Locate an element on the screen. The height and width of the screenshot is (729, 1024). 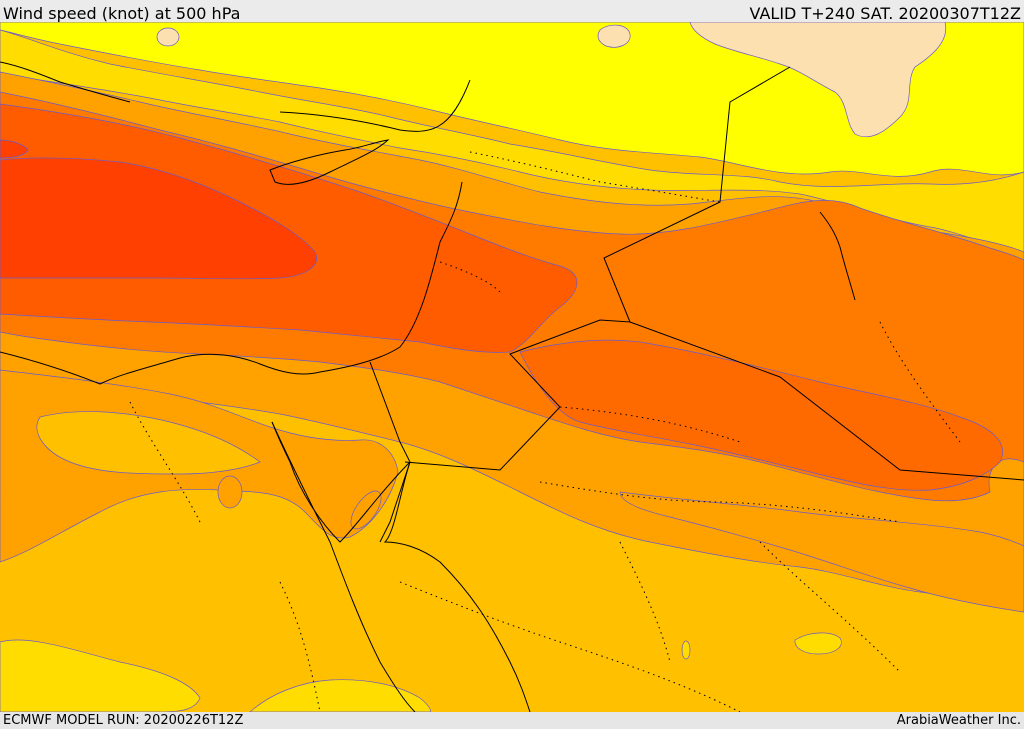
model-run-label: ECMWF MODEL RUN: 20200226T12Z is located at coordinates (123, 720).